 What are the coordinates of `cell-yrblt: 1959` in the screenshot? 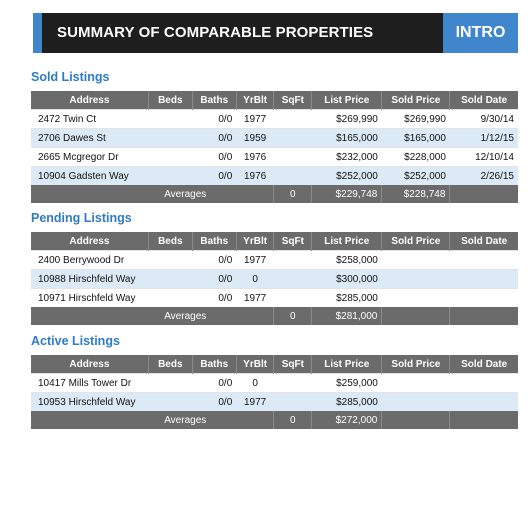 It's located at (255, 138).